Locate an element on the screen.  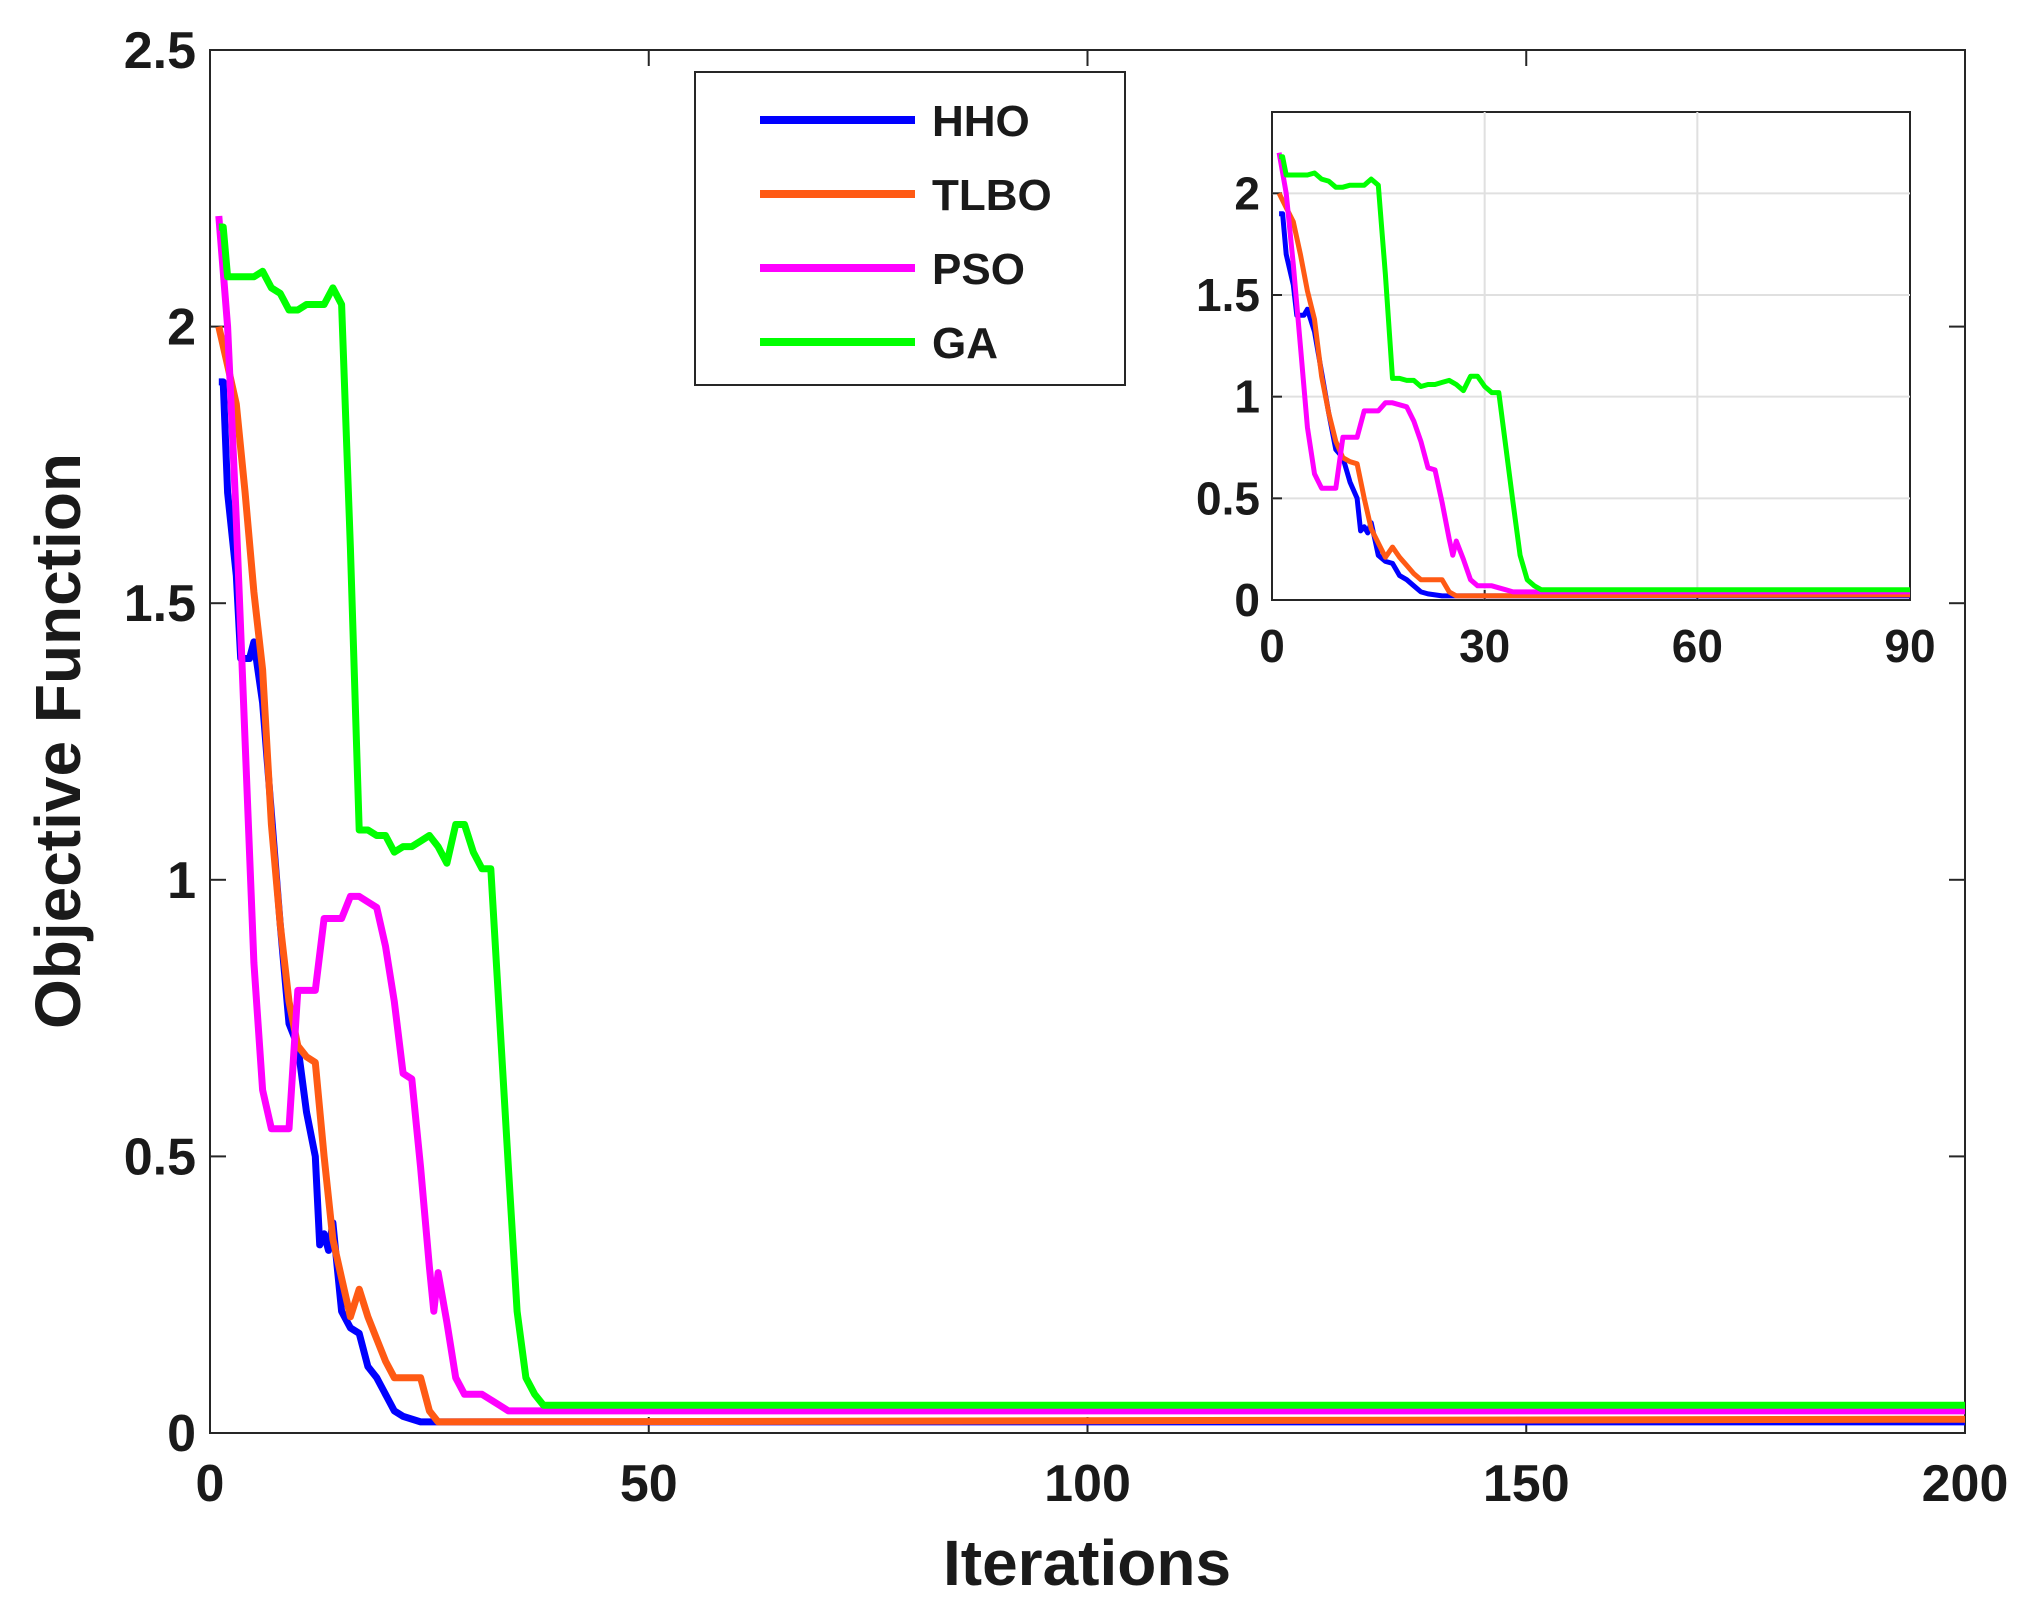
legend-label-pso: PSO is located at coordinates (978, 269).